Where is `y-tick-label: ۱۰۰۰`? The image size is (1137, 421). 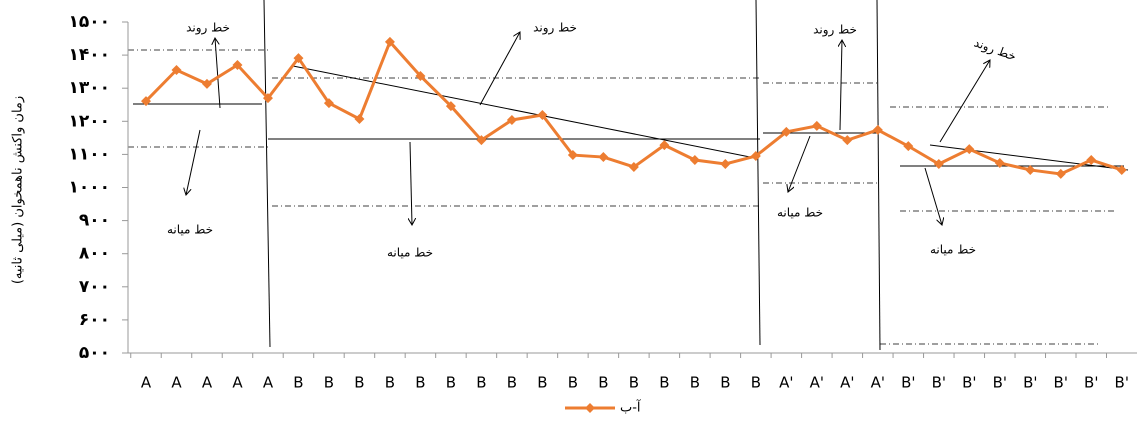
y-tick-label: ۱۰۰۰ is located at coordinates (89, 188).